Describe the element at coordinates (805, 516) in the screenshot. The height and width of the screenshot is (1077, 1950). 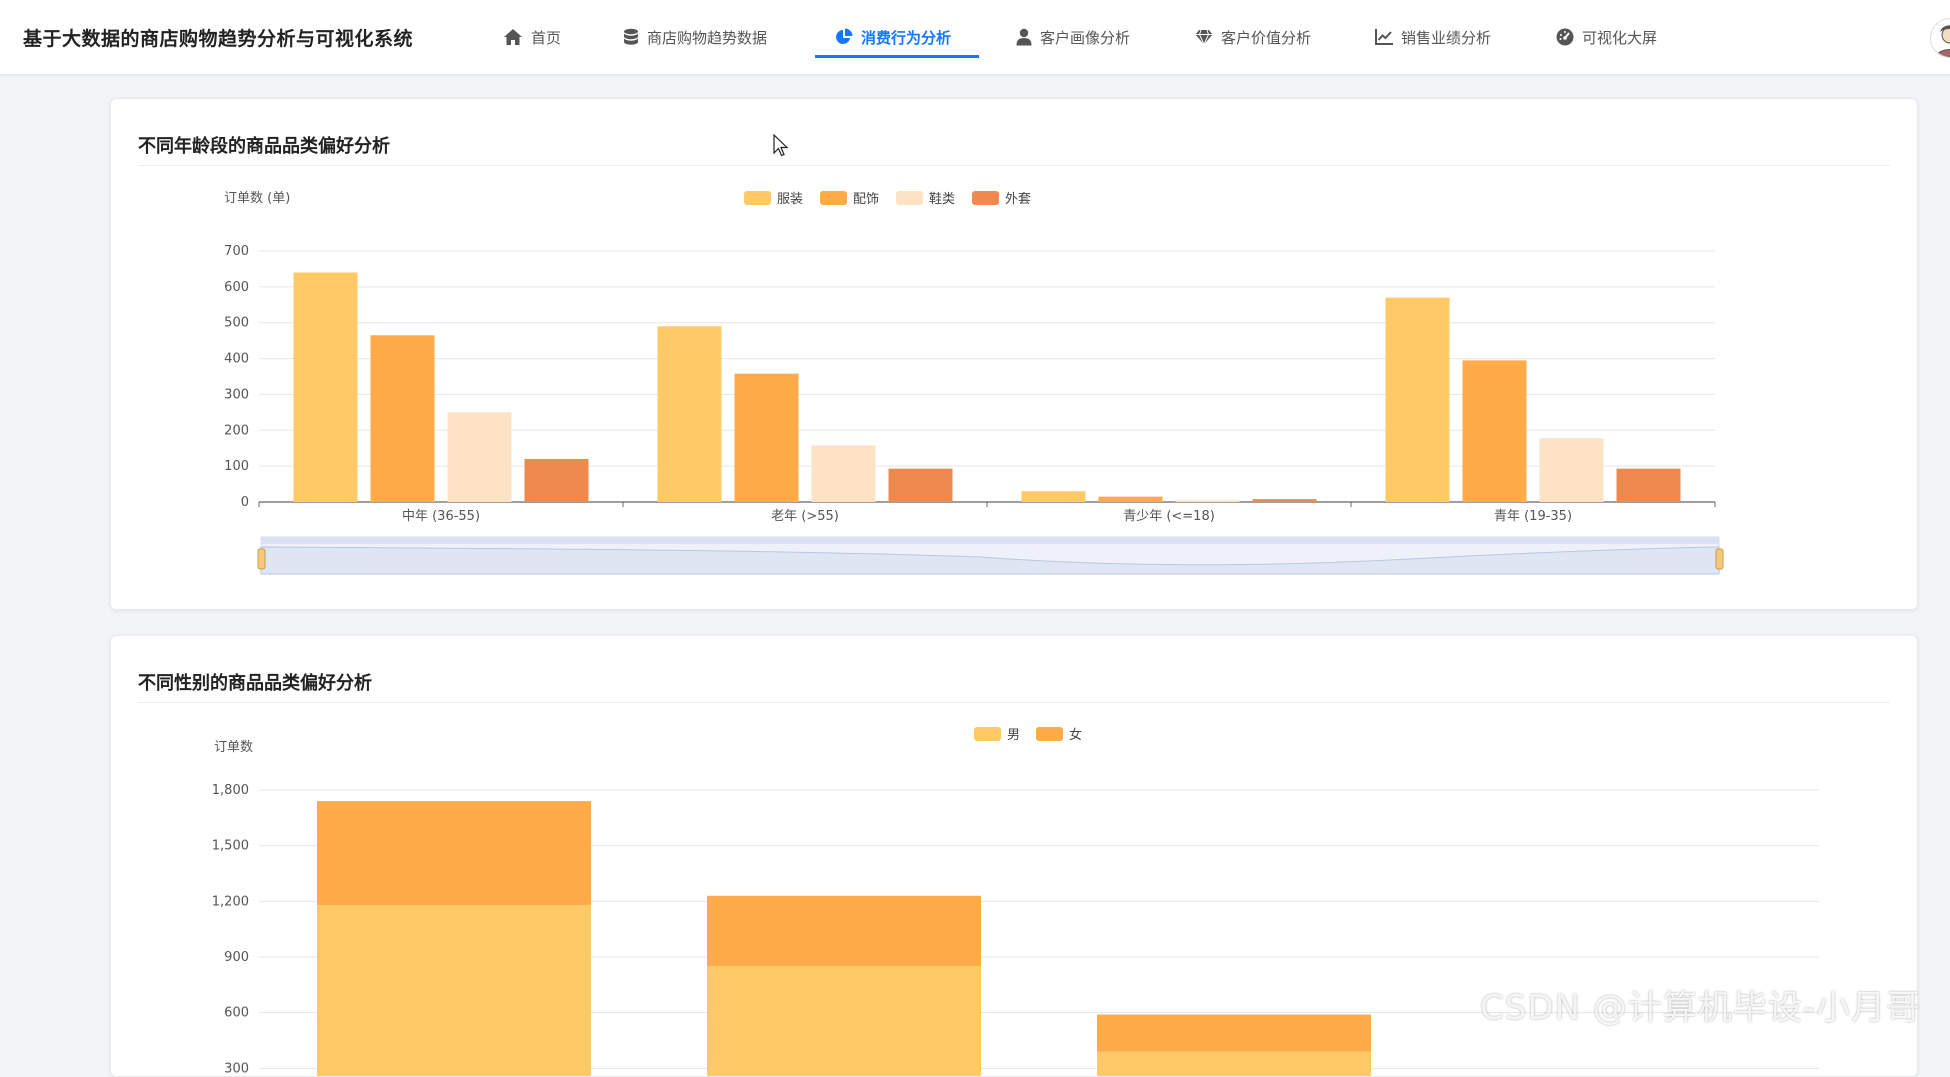
I see `x-tick-label: 老年 (>55)` at that location.